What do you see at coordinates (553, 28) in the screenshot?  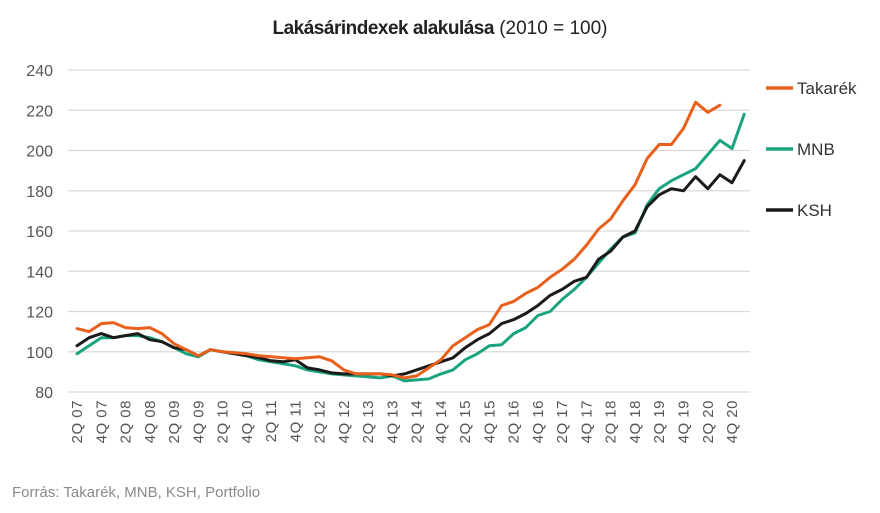 I see `chart-subtitle: (2010 = 100)` at bounding box center [553, 28].